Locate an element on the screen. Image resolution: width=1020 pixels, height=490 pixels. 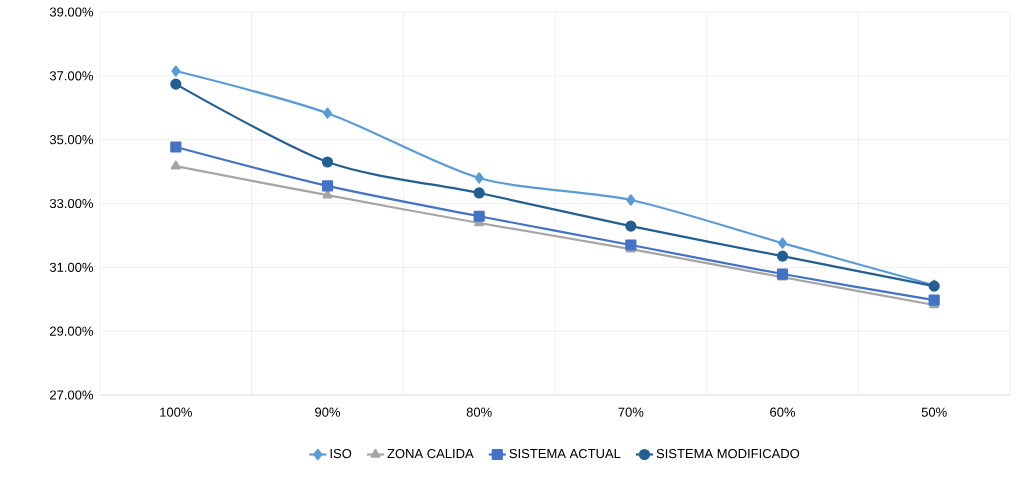
y-tick-label: 27.00% is located at coordinates (71, 395).